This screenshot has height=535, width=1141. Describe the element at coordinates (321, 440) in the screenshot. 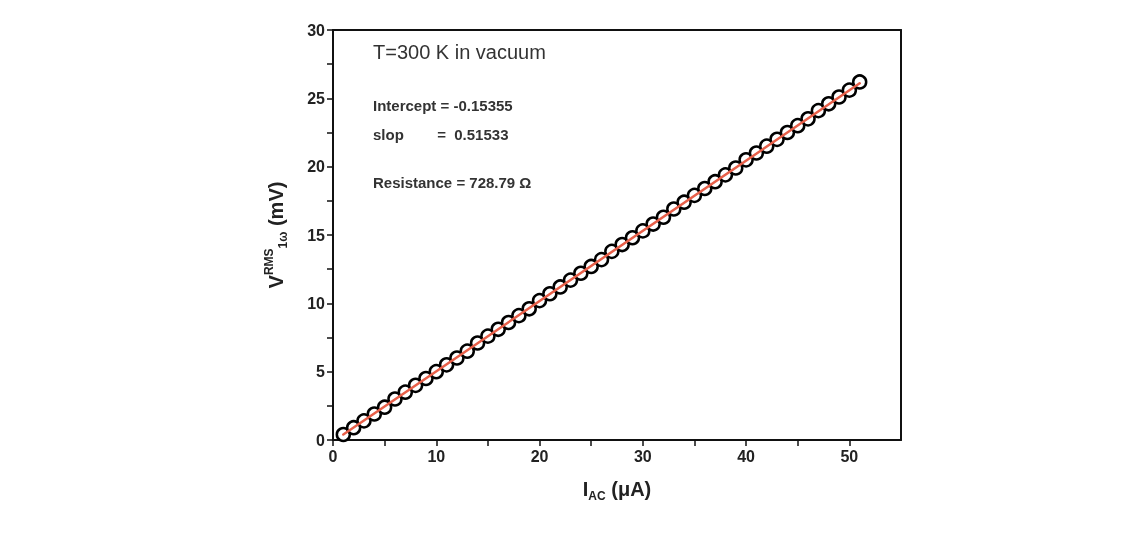

I see `y-tick-label: 0` at that location.